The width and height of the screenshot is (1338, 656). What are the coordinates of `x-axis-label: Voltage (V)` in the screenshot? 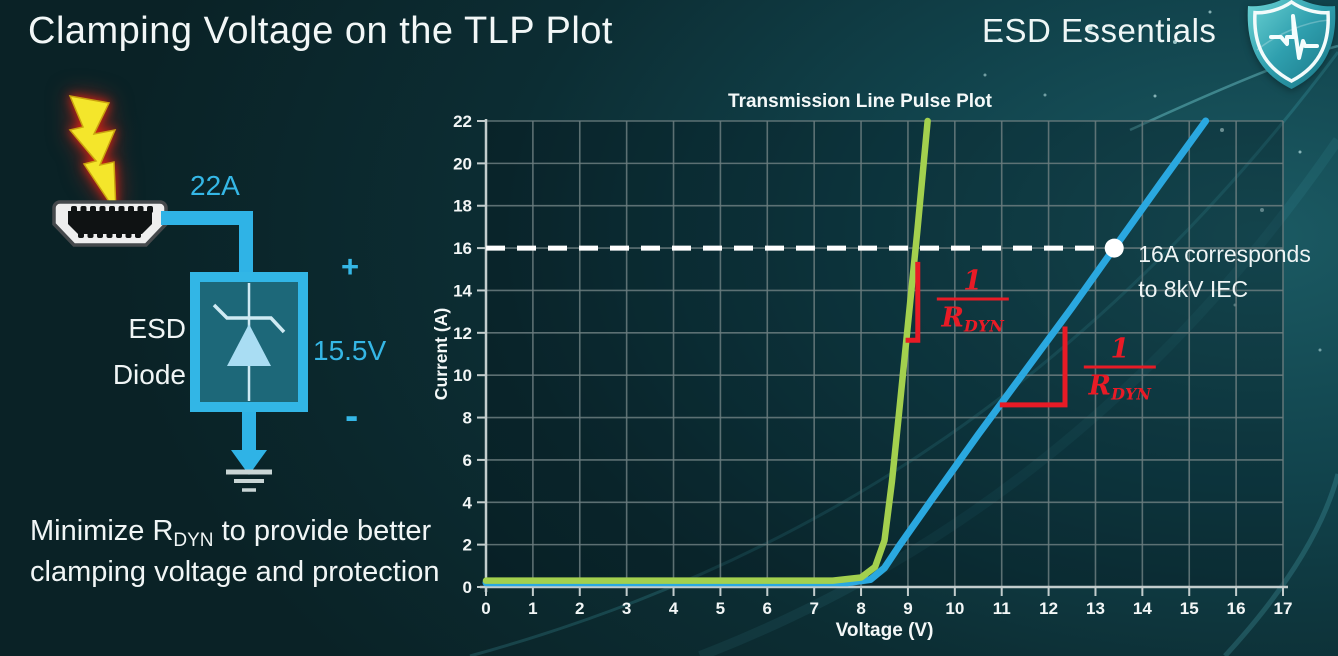 It's located at (885, 630).